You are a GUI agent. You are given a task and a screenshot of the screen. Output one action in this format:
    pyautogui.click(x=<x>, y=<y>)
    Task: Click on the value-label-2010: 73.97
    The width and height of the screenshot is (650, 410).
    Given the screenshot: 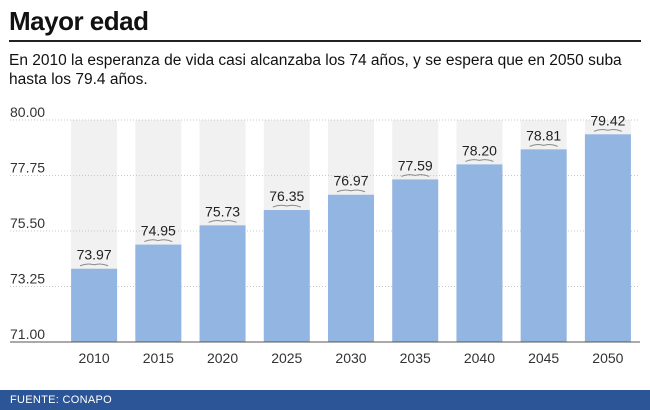 What is the action you would take?
    pyautogui.click(x=94, y=255)
    